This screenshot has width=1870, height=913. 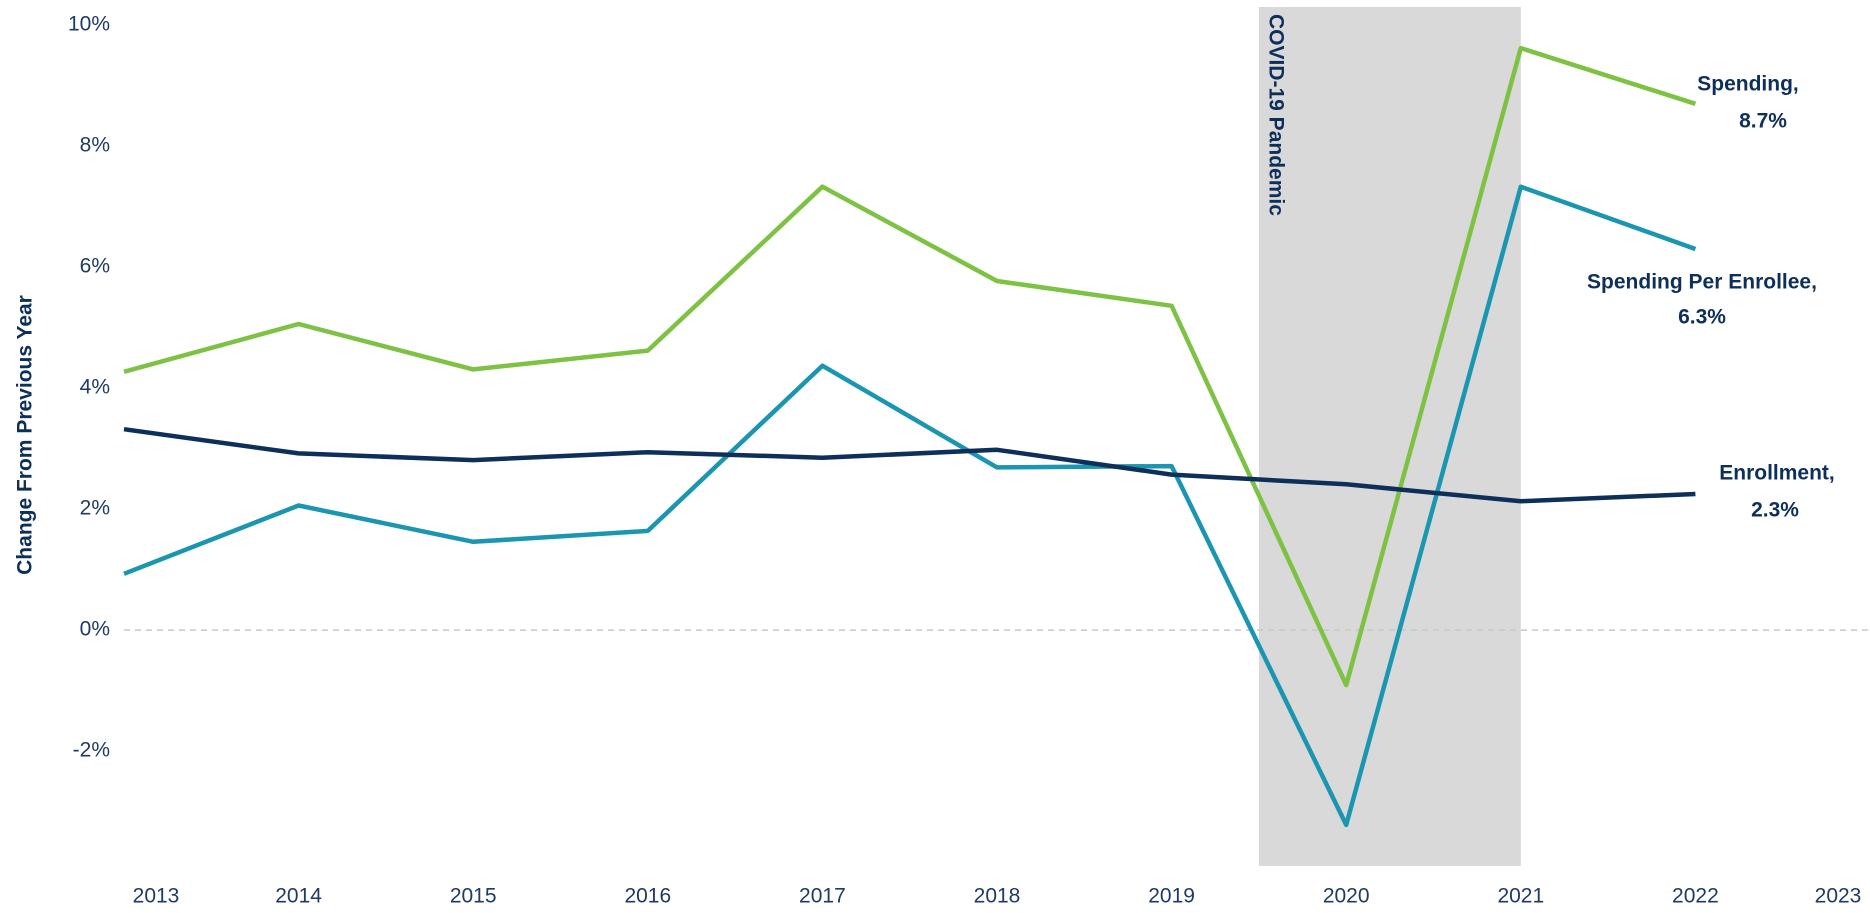 I want to click on shaded-region-label: COVID-19 Pandemic, so click(x=1275, y=115).